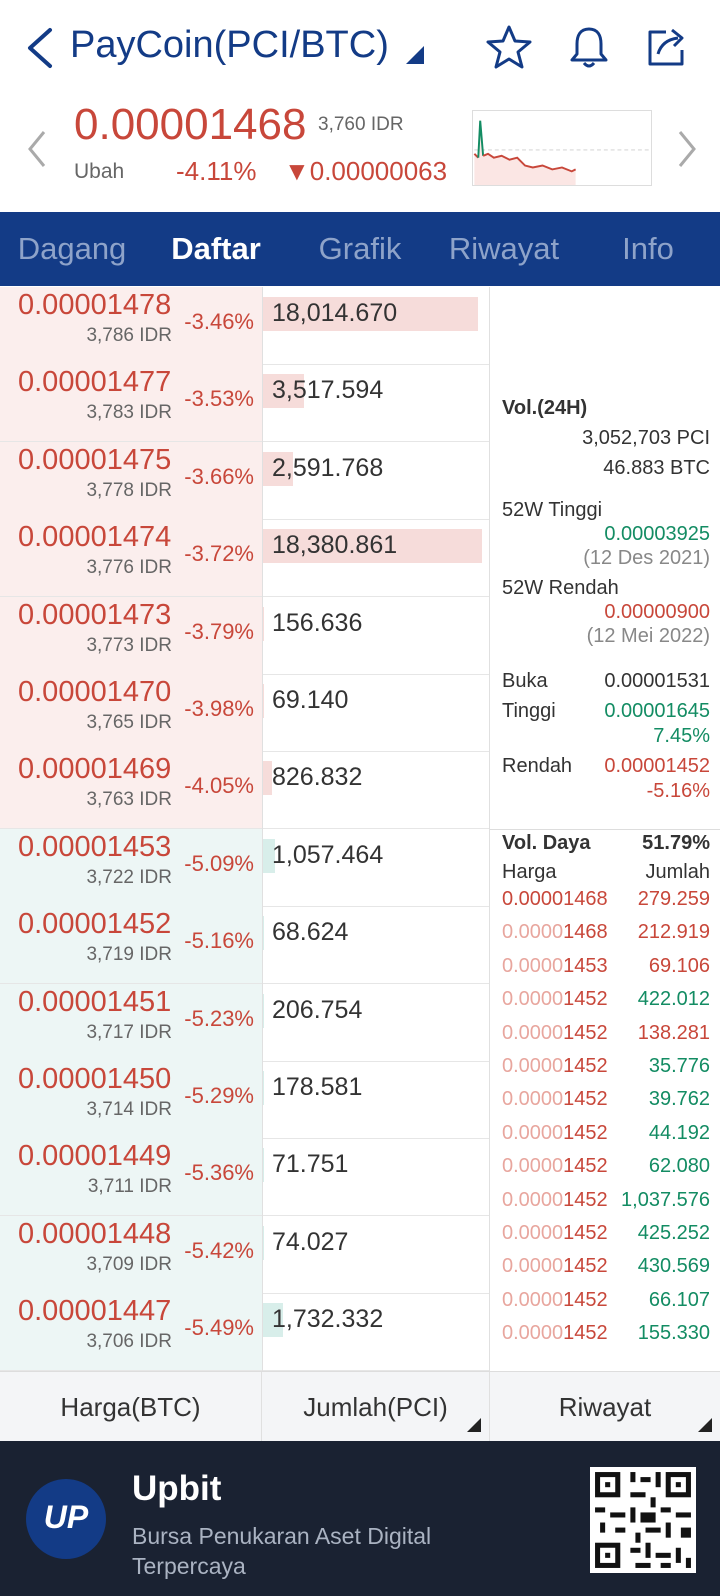 This screenshot has height=1596, width=720. What do you see at coordinates (95, 1311) in the screenshot?
I see `order-price: 0.00001447` at bounding box center [95, 1311].